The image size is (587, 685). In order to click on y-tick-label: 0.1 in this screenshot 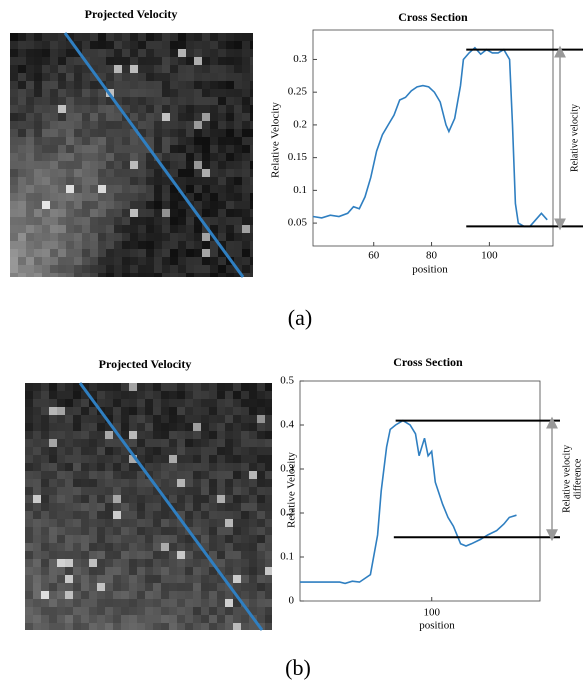, I will do `click(300, 190)`.